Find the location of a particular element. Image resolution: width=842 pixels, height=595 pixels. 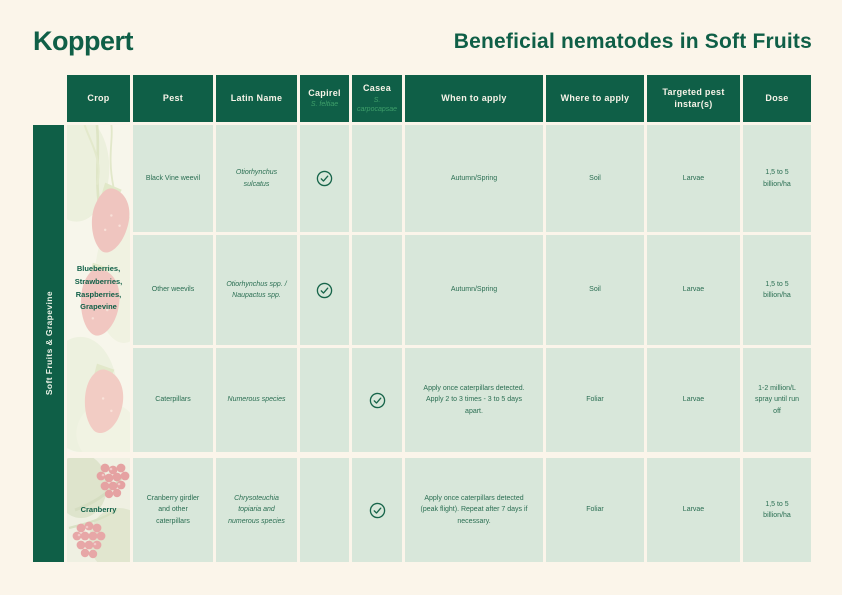

pest-cell: Black Vine weevil is located at coordinates (173, 178).